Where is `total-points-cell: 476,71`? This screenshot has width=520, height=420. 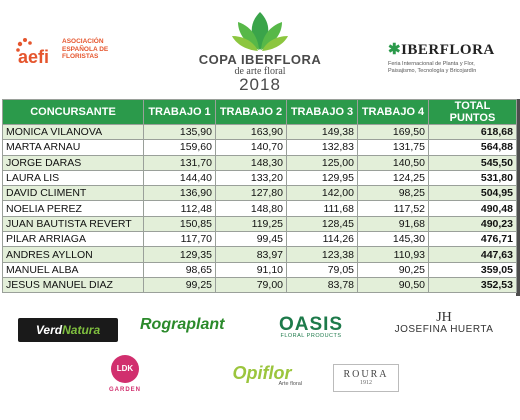 total-points-cell: 476,71 is located at coordinates (472, 239).